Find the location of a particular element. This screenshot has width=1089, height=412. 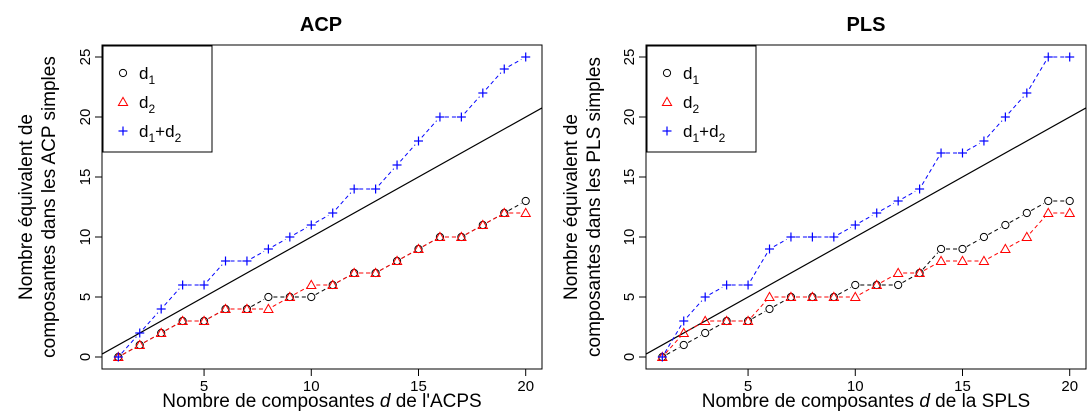

x-tick-label: 10 is located at coordinates (311, 386).